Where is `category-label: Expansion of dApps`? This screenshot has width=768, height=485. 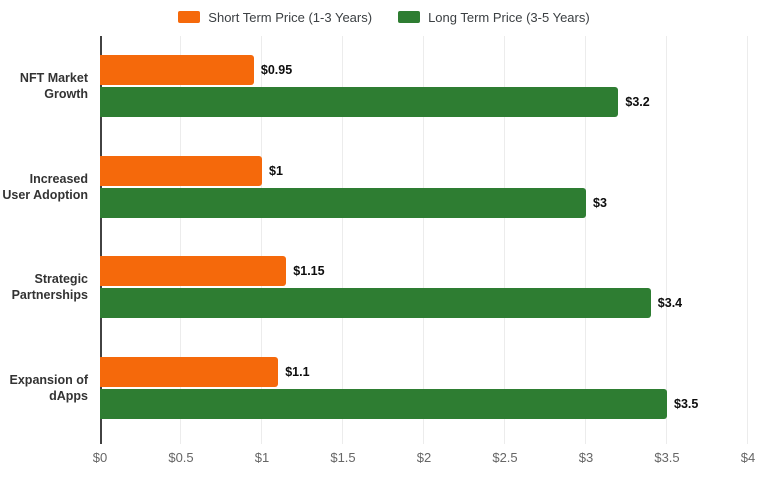 category-label: Expansion of dApps is located at coordinates (48, 387).